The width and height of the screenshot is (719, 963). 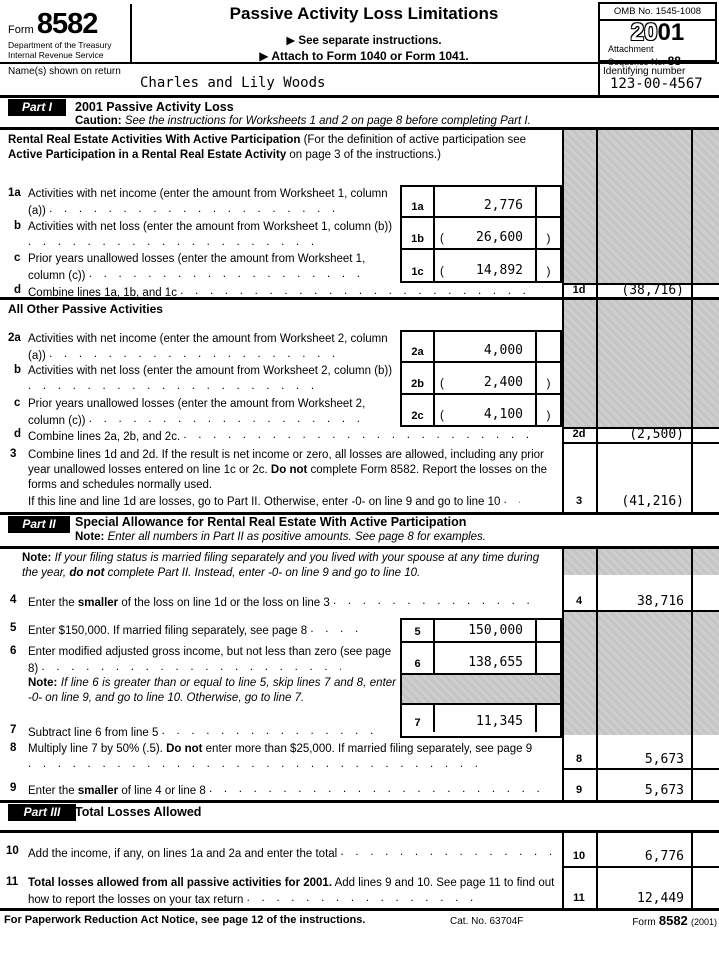 I want to click on line-2a-amount-field: 4,000, so click(x=485, y=346).